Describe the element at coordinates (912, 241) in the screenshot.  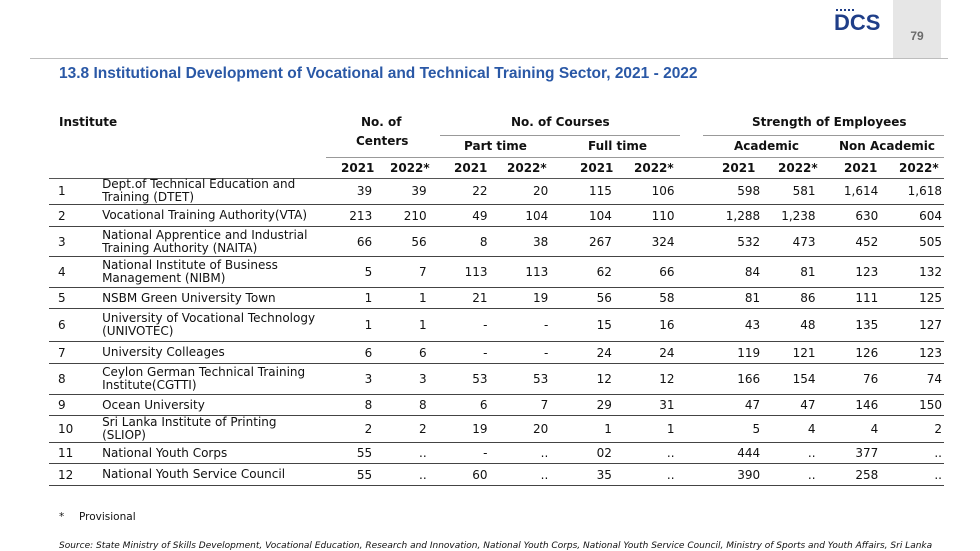
I see `value-cell: 505` at that location.